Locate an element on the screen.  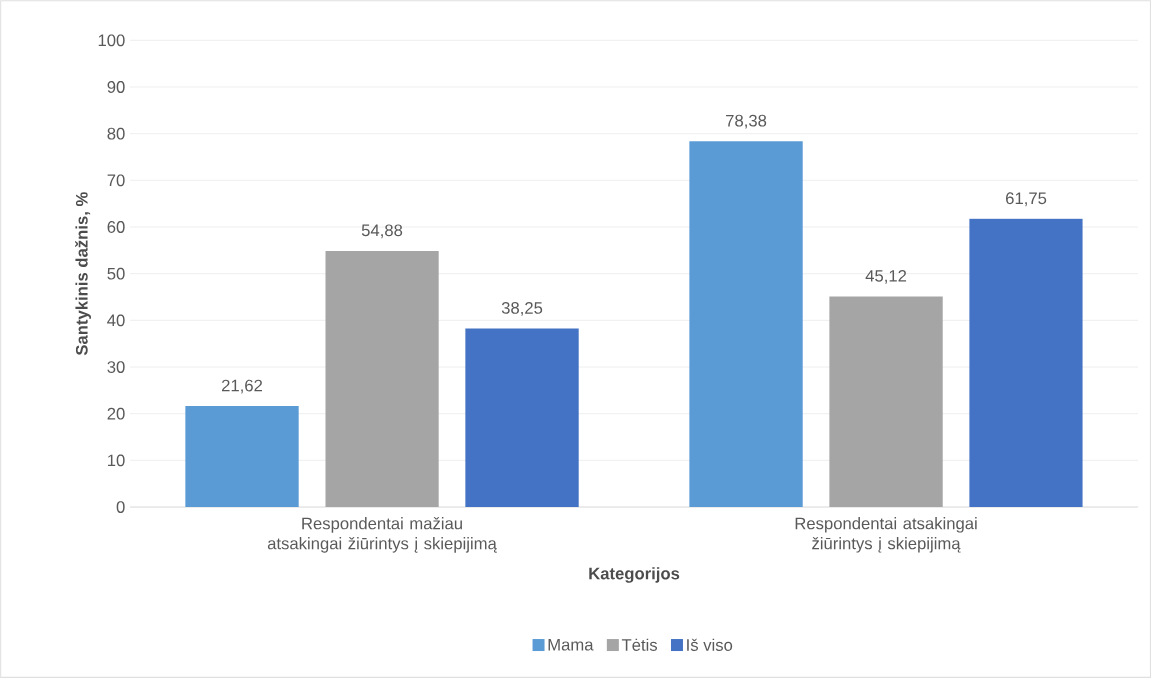
legend-label: Tėtis is located at coordinates (639, 644).